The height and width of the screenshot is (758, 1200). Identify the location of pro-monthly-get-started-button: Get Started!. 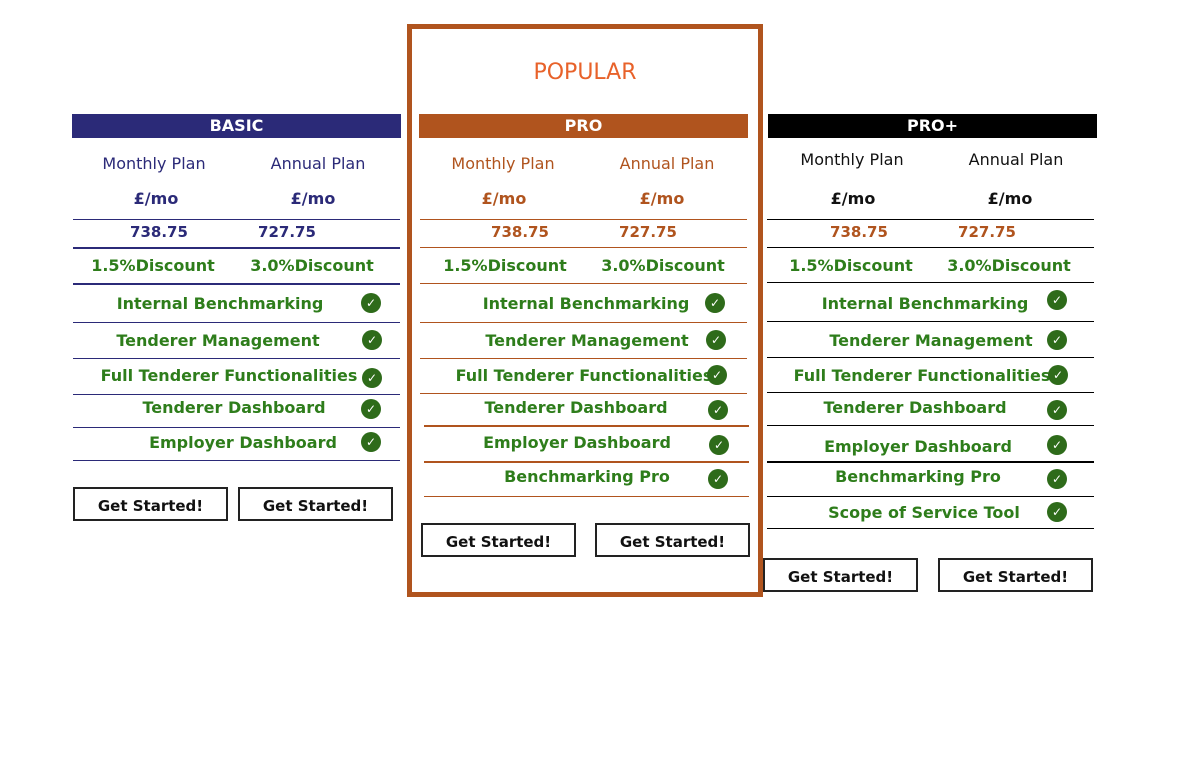
(498, 540).